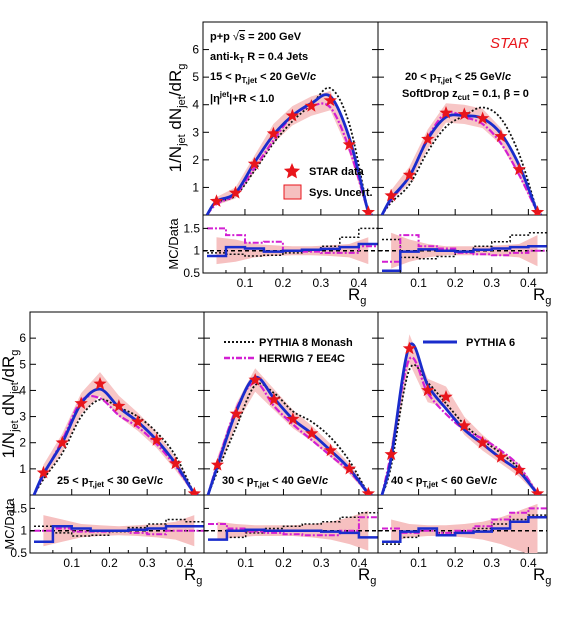 This screenshot has width=581, height=618. What do you see at coordinates (292, 192) in the screenshot?
I see `legend-sys-swatch` at bounding box center [292, 192].